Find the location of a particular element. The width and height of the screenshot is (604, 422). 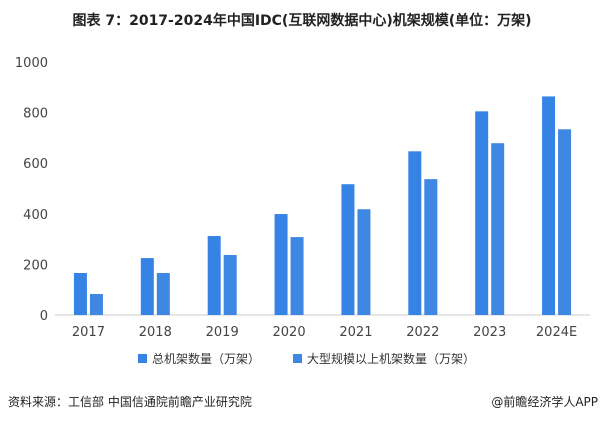

bar-large-2024E is located at coordinates (565, 222).